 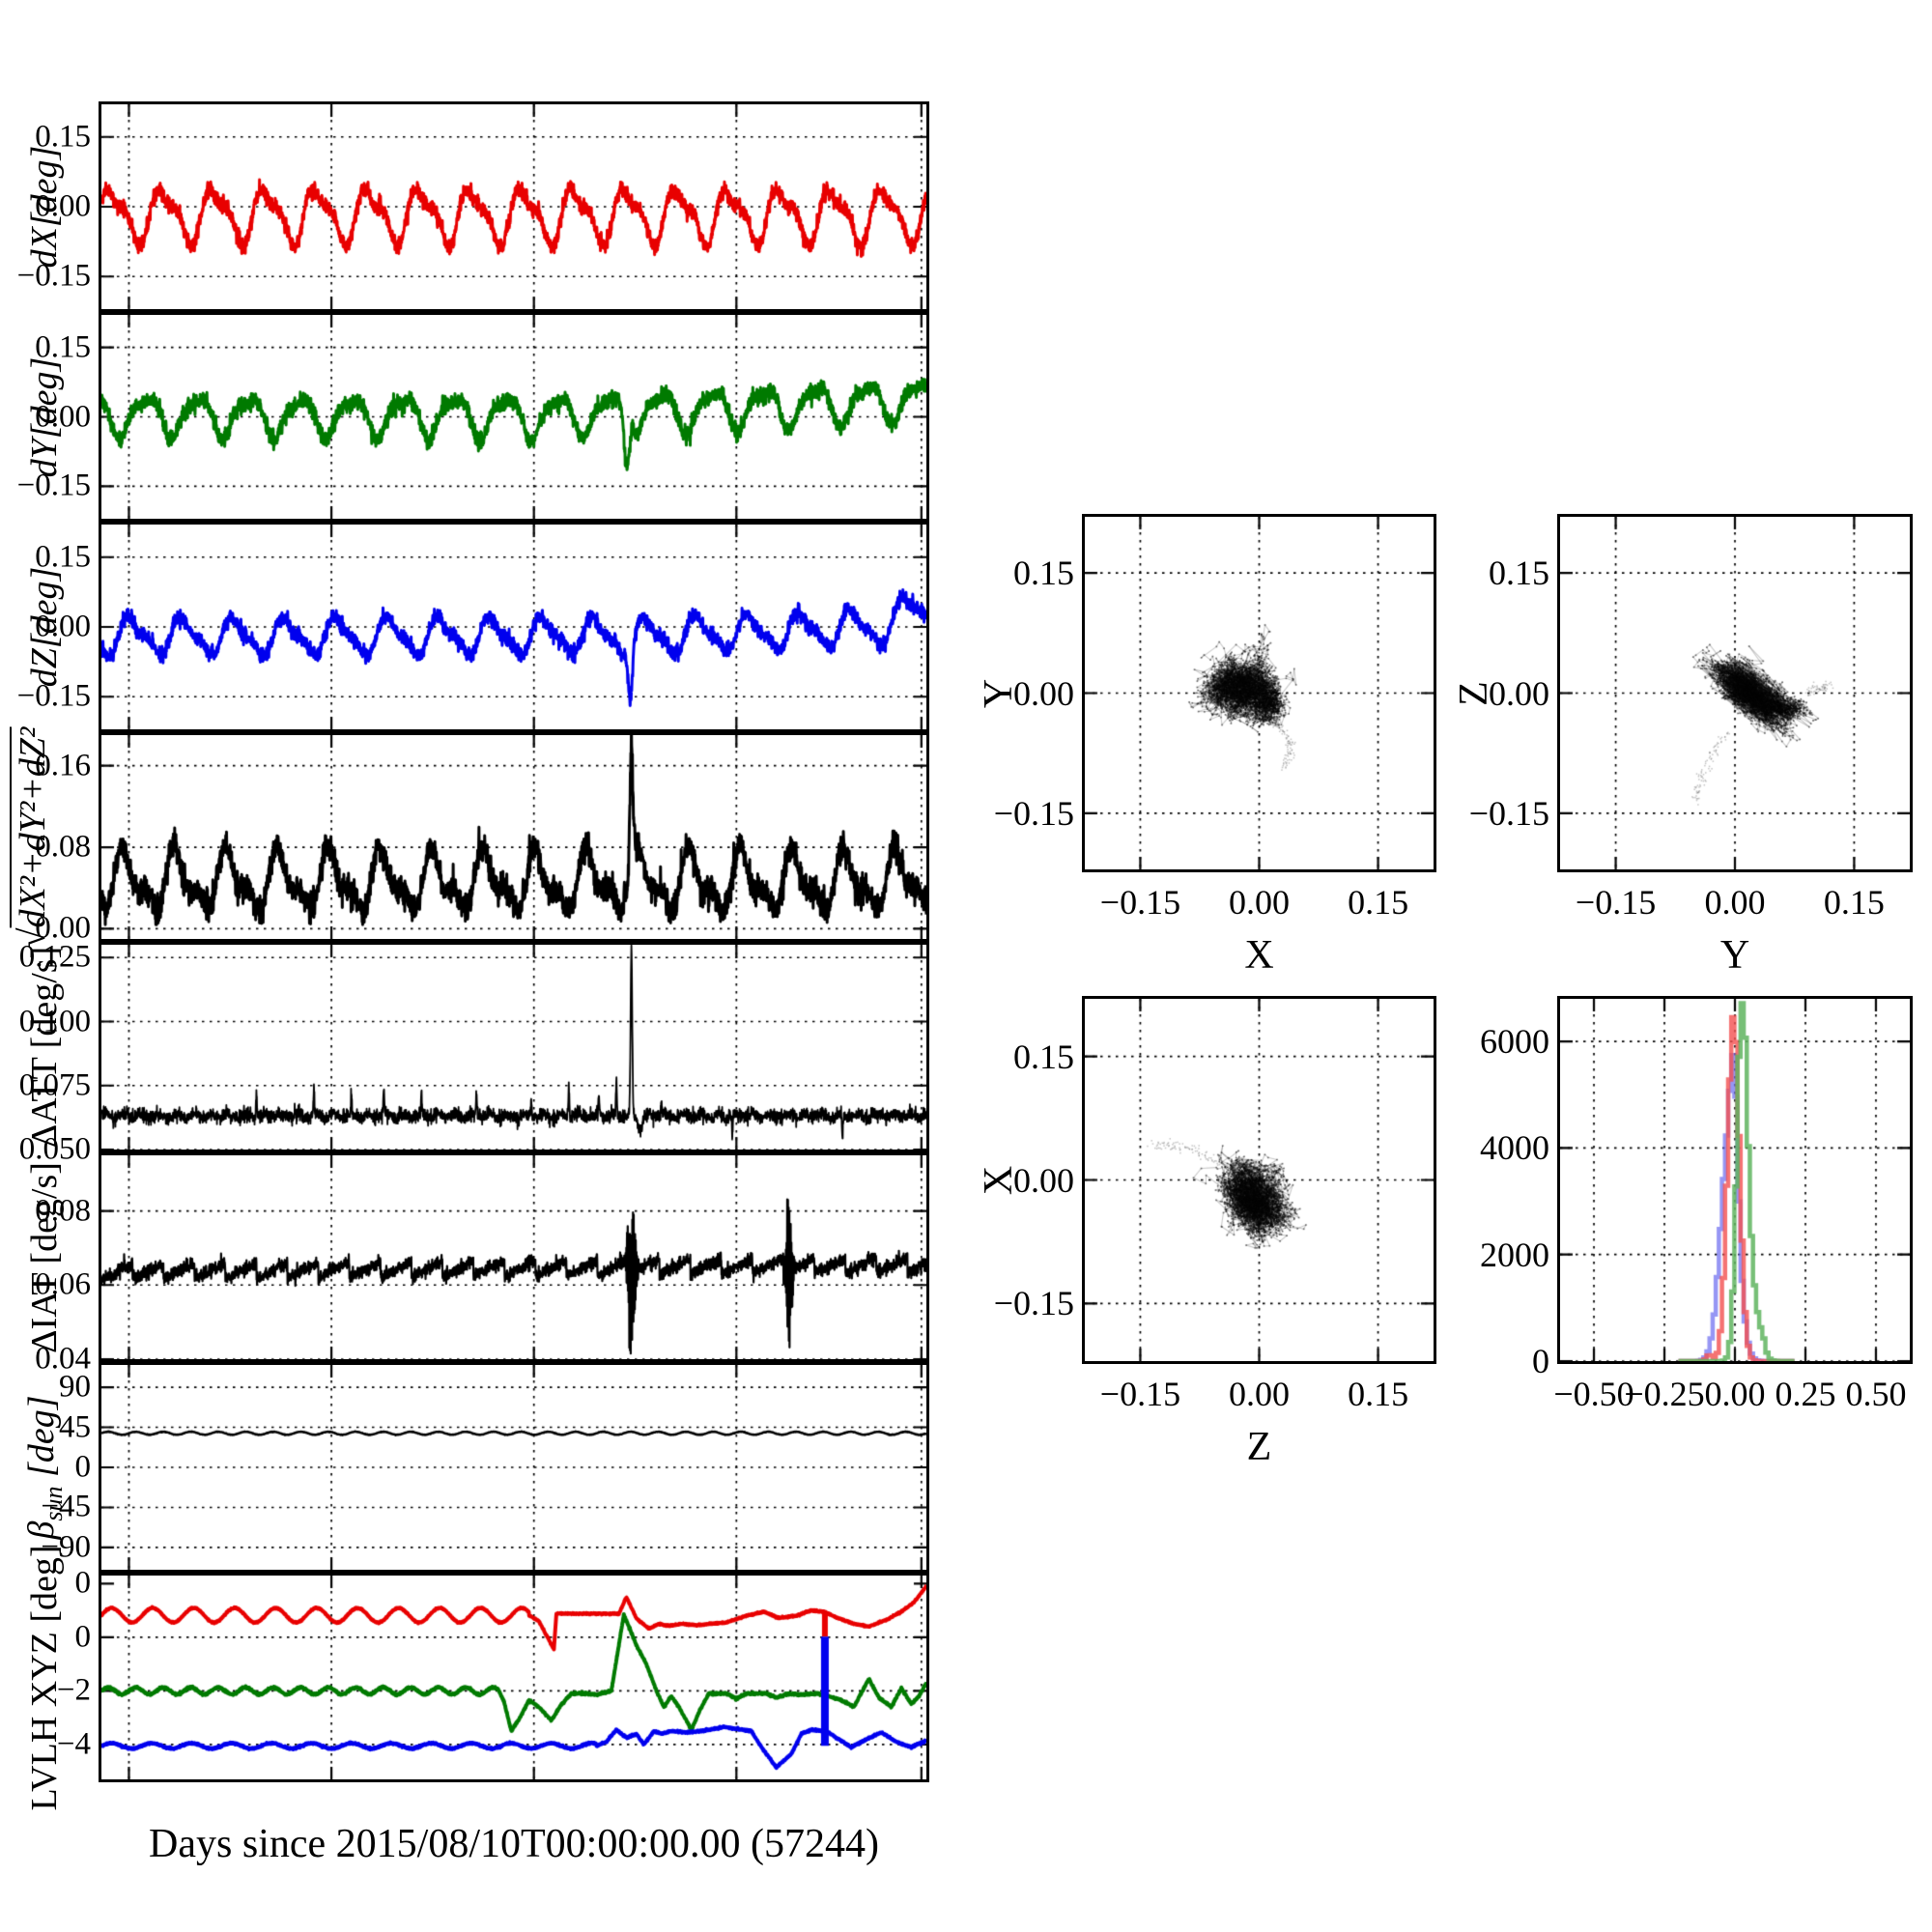 I want to click on x-axis-title-scatter_xy: X, so click(x=1259, y=955).